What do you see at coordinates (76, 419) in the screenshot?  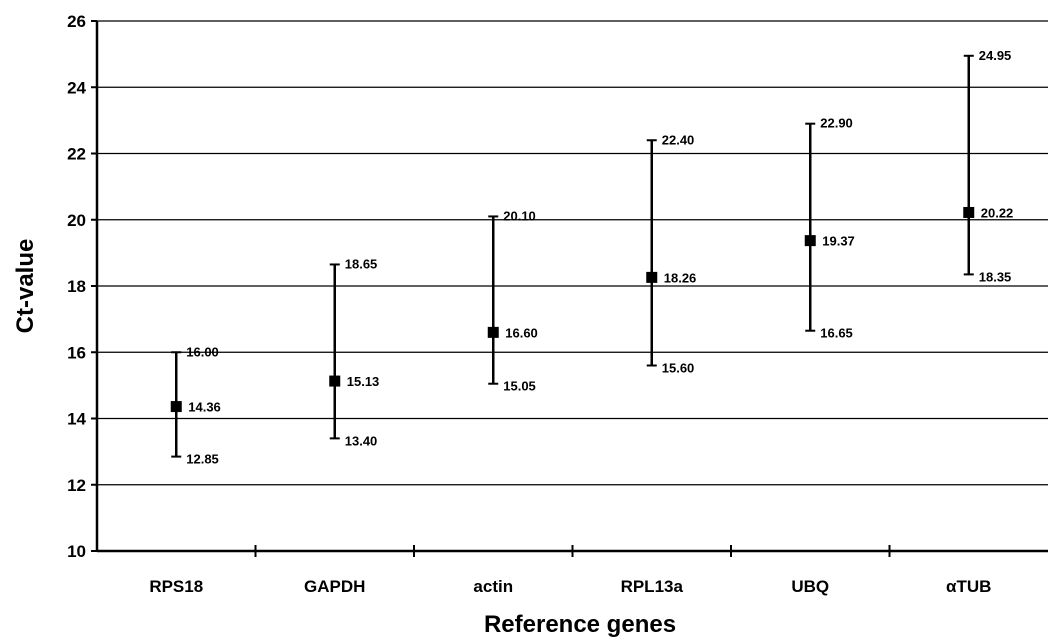 I see `y-tick-label: 14` at bounding box center [76, 419].